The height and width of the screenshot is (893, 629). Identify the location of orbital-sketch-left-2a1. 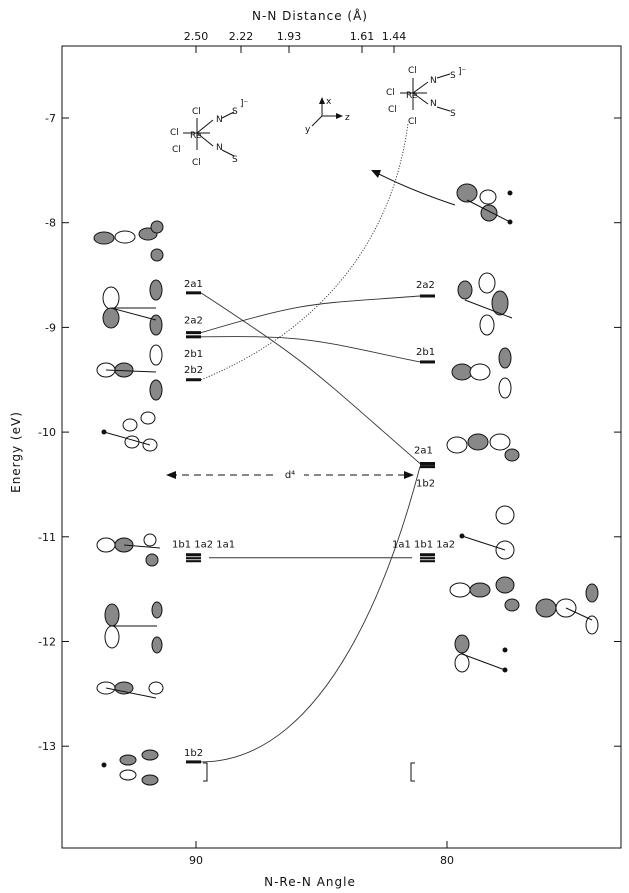
(128, 241).